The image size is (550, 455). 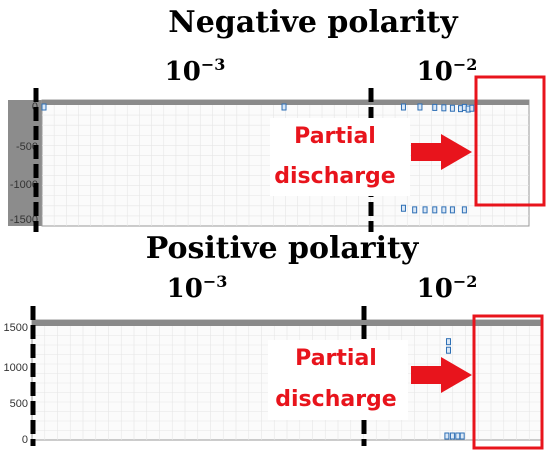 I want to click on arrow-negative, so click(x=441, y=152).